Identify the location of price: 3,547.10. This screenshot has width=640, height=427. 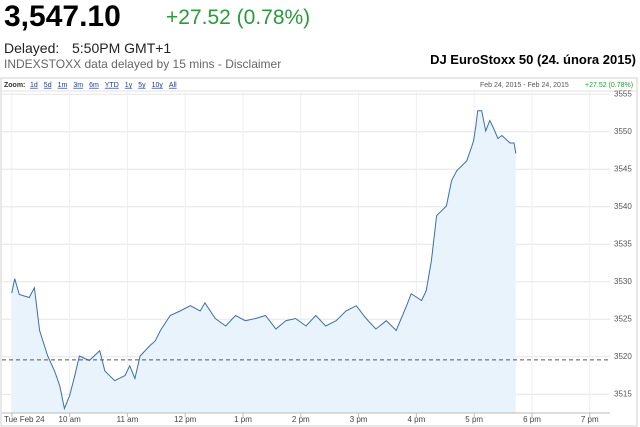
(62, 16).